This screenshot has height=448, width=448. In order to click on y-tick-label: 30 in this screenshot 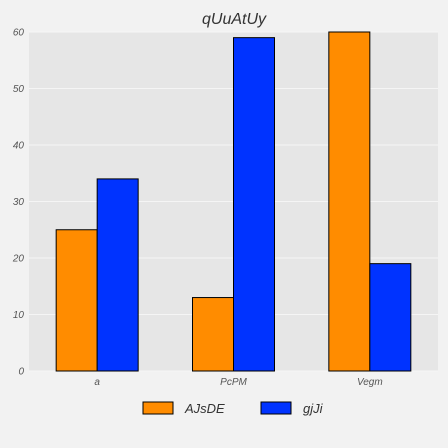, I will do `click(19, 202)`.